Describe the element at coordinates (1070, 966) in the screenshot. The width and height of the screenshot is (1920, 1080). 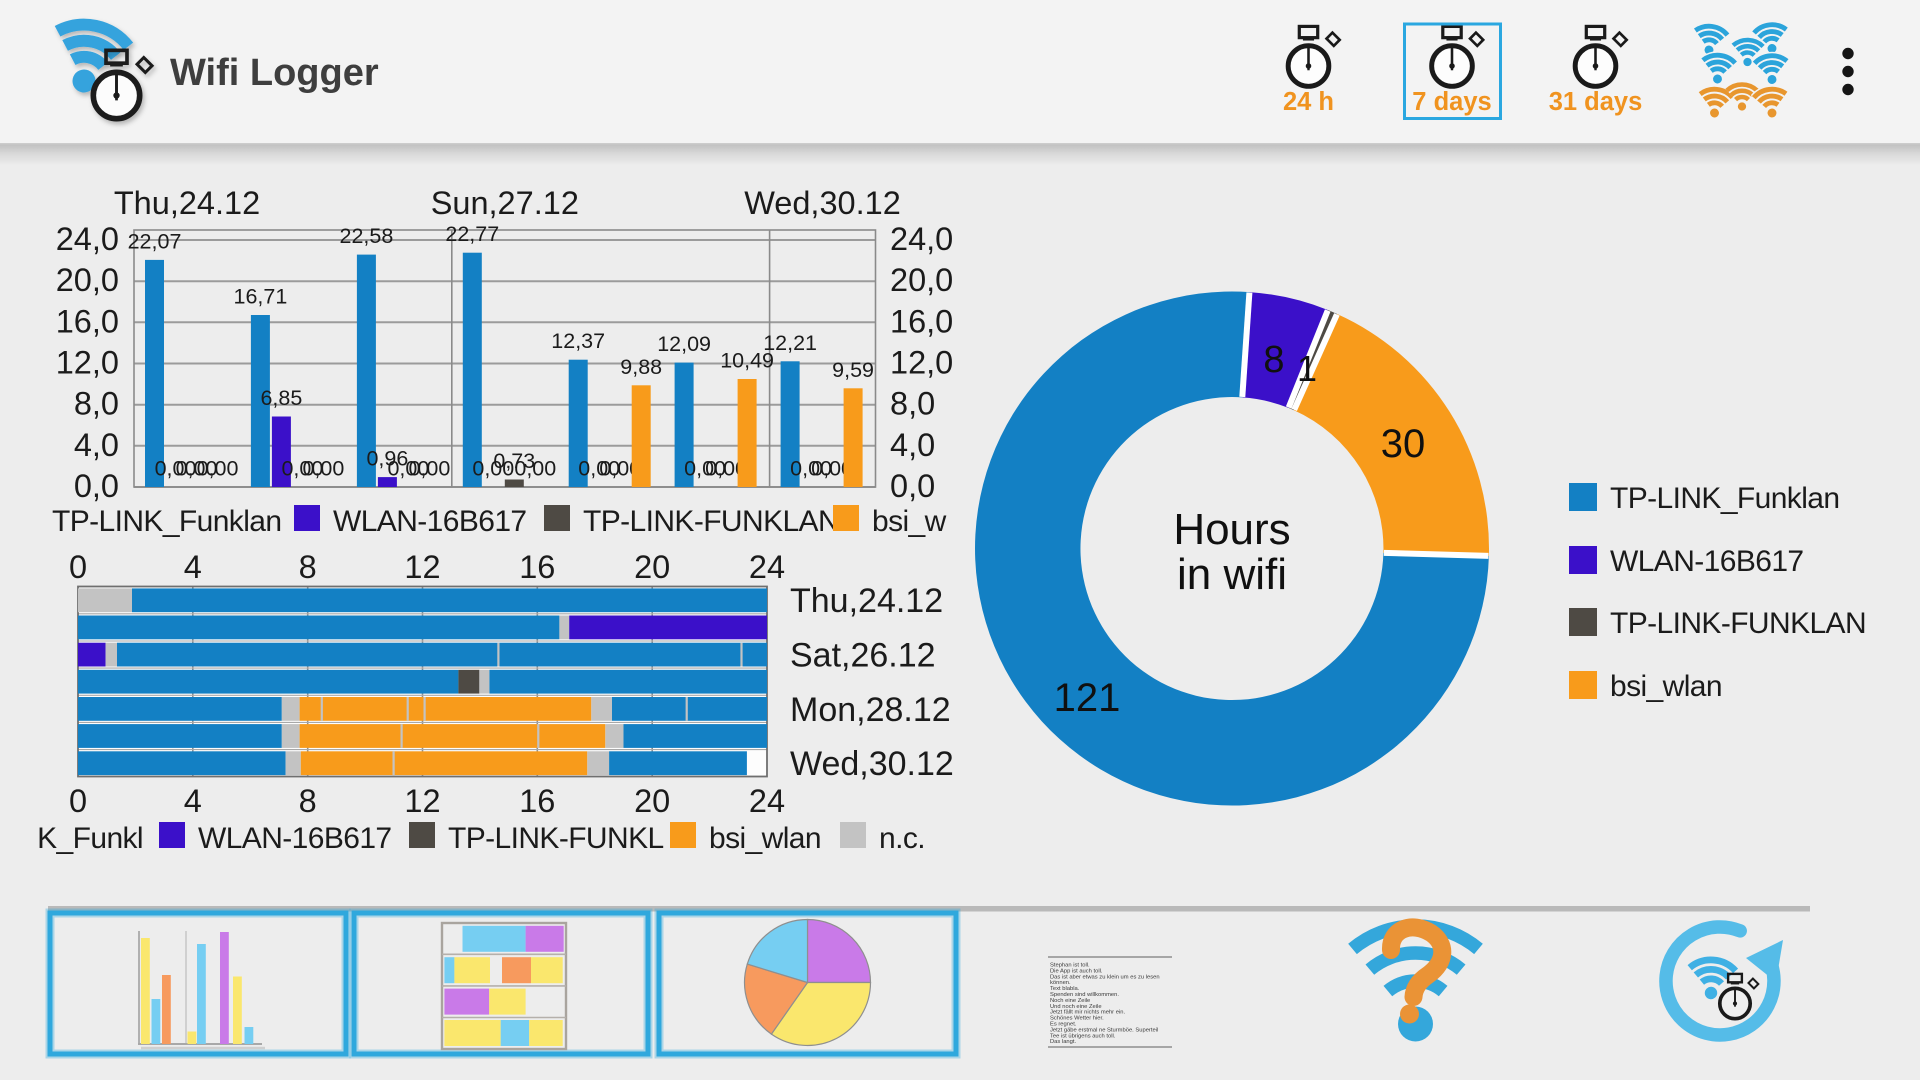
I see `svg-text: Stephan ist toll.` at that location.